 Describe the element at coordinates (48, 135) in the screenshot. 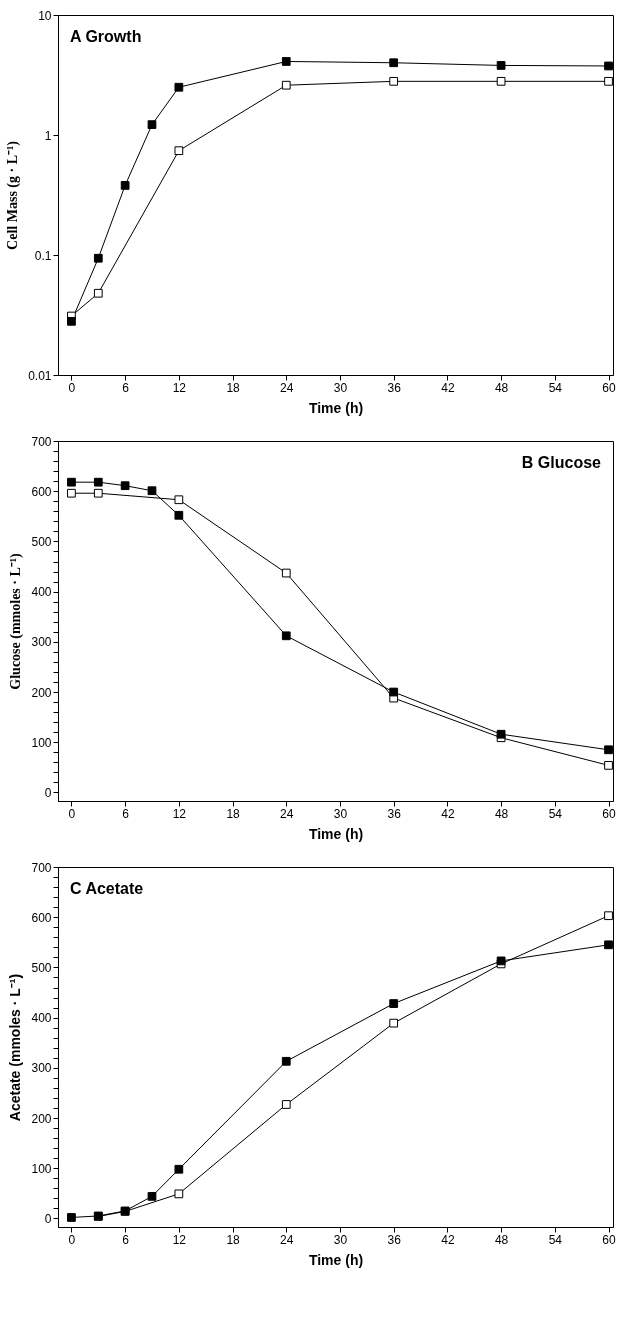

I see `y-tick-label: 1` at that location.